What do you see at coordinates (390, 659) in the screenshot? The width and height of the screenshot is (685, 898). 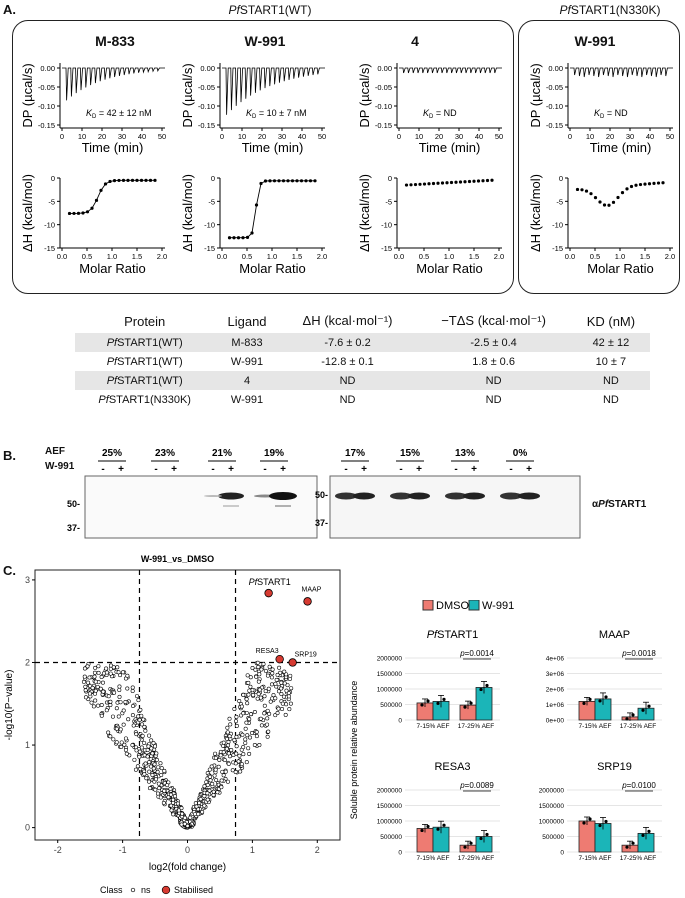 I see `bar-y-tick-label: 2000000` at bounding box center [390, 659].